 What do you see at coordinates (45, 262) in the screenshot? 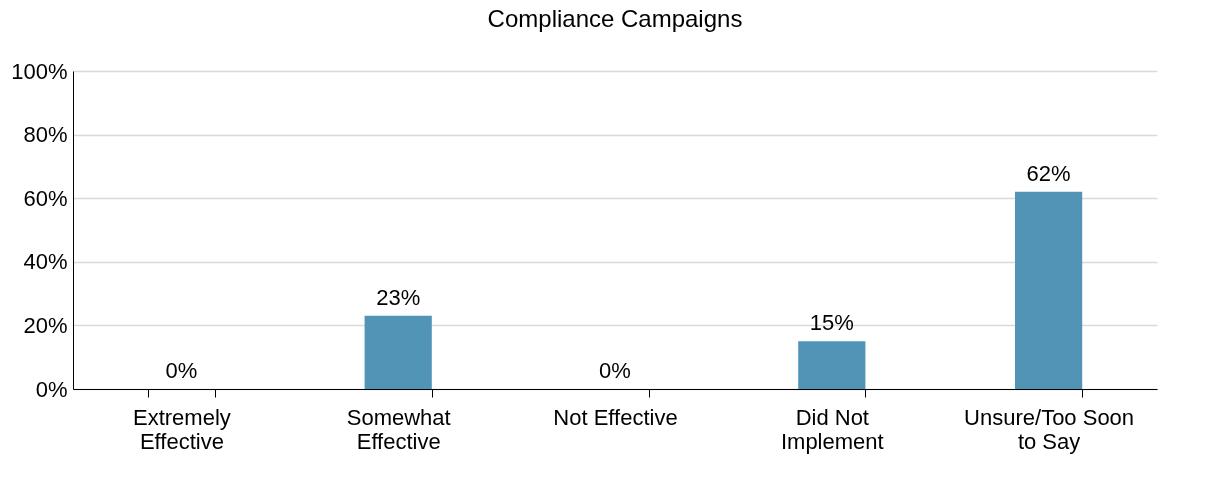
I see `y-tick-label: 40%` at bounding box center [45, 262].